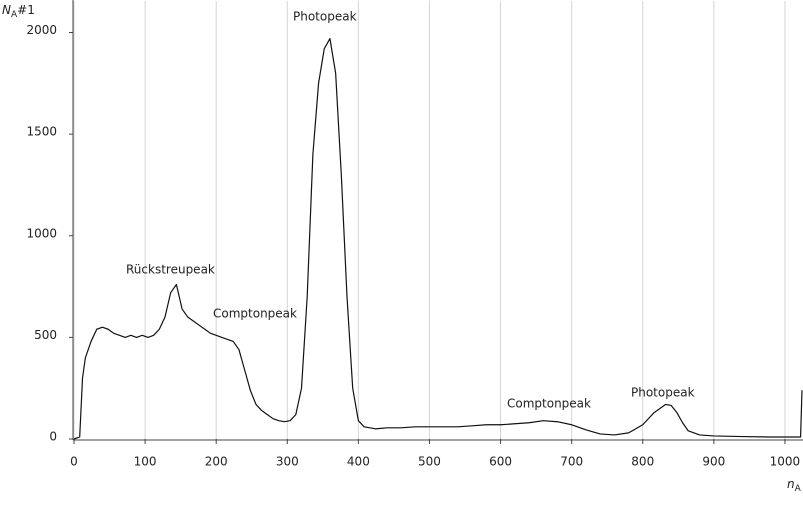 This screenshot has width=803, height=517. I want to click on x-tick-label: 700, so click(571, 462).